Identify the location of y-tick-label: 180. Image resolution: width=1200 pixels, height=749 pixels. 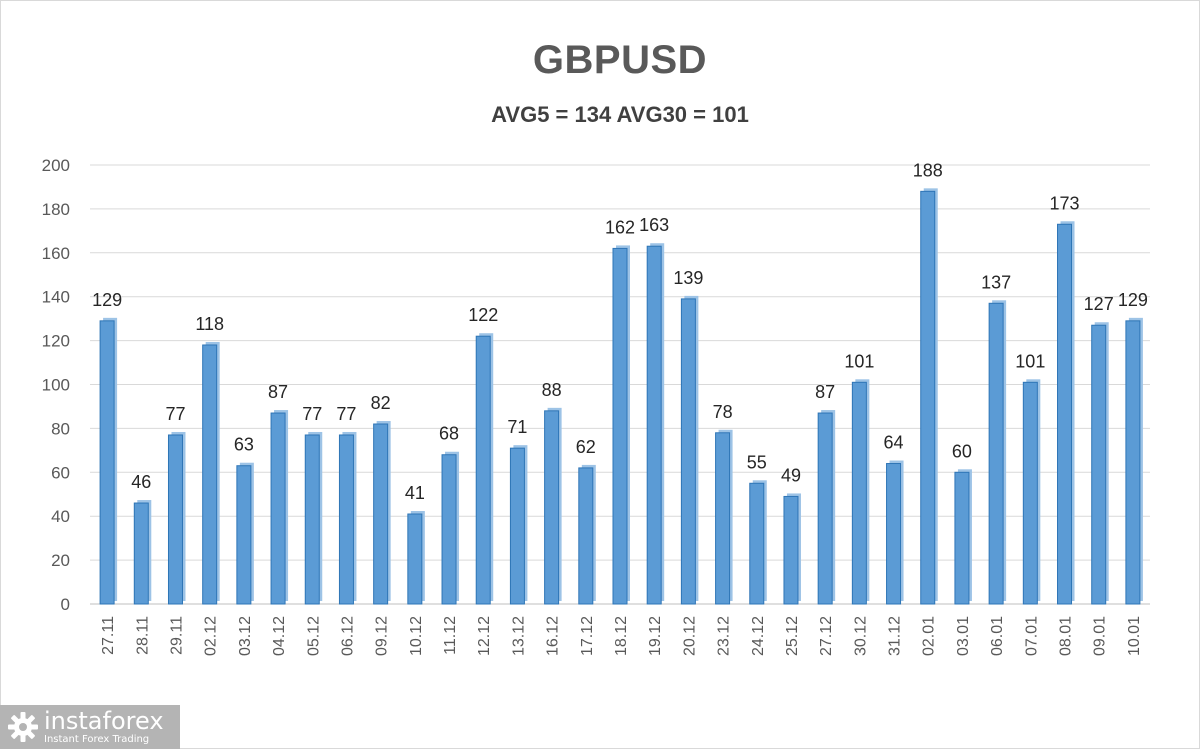
(56, 209).